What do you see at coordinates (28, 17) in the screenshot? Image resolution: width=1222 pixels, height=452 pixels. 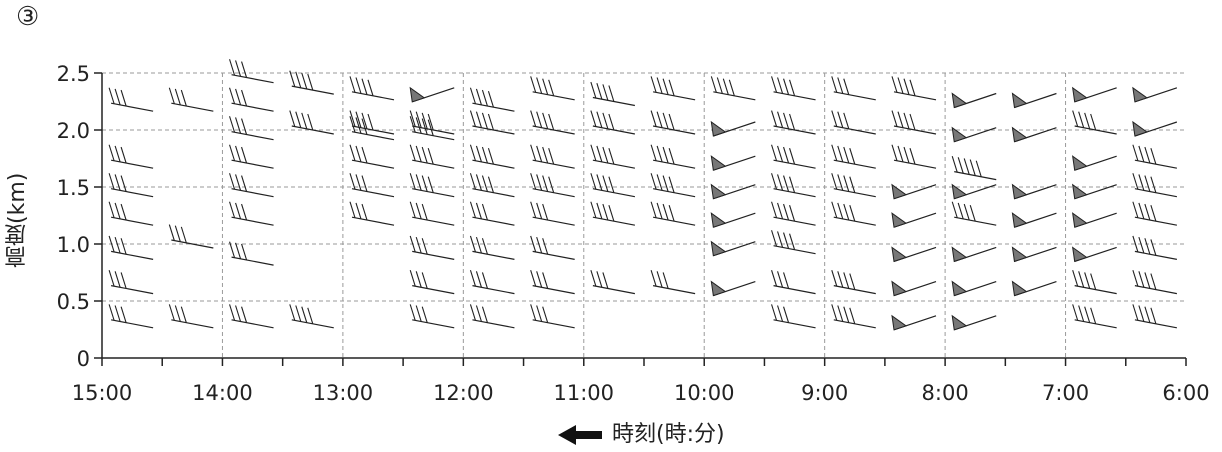 I see `panel-label: ③` at bounding box center [28, 17].